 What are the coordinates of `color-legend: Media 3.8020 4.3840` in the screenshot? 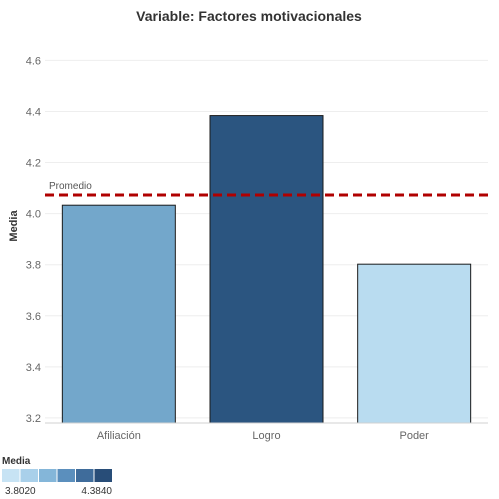 It's located at (57, 476).